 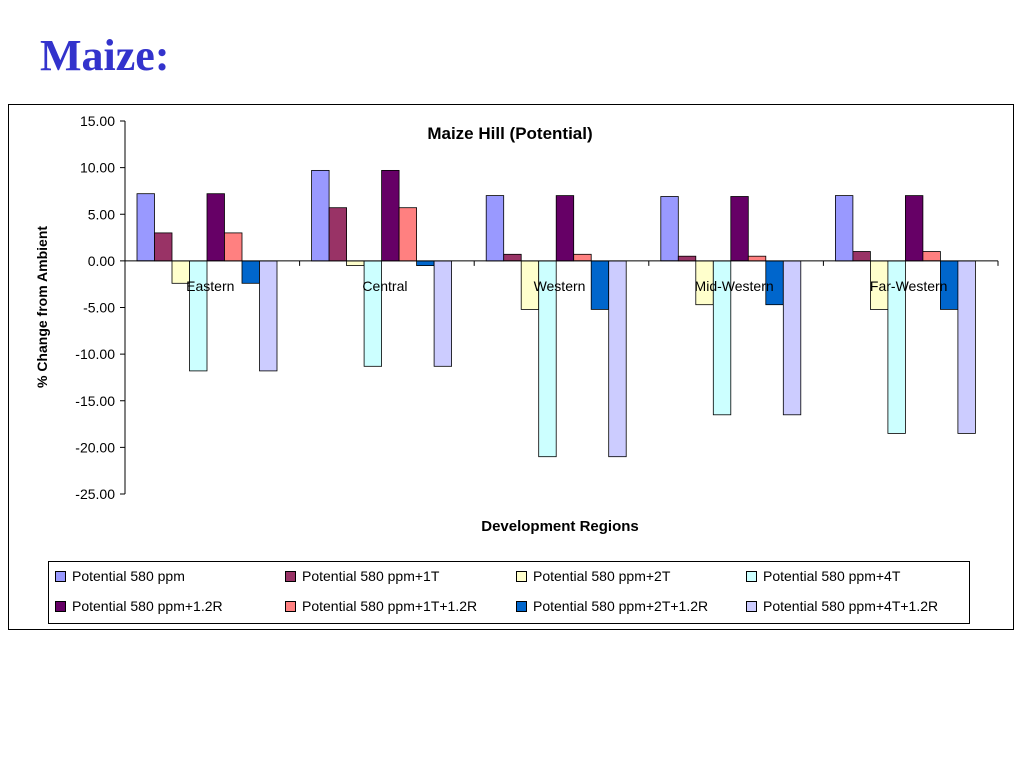 I want to click on legend-item: Potential 580 ppm+1T+1.2R, so click(x=381, y=606).